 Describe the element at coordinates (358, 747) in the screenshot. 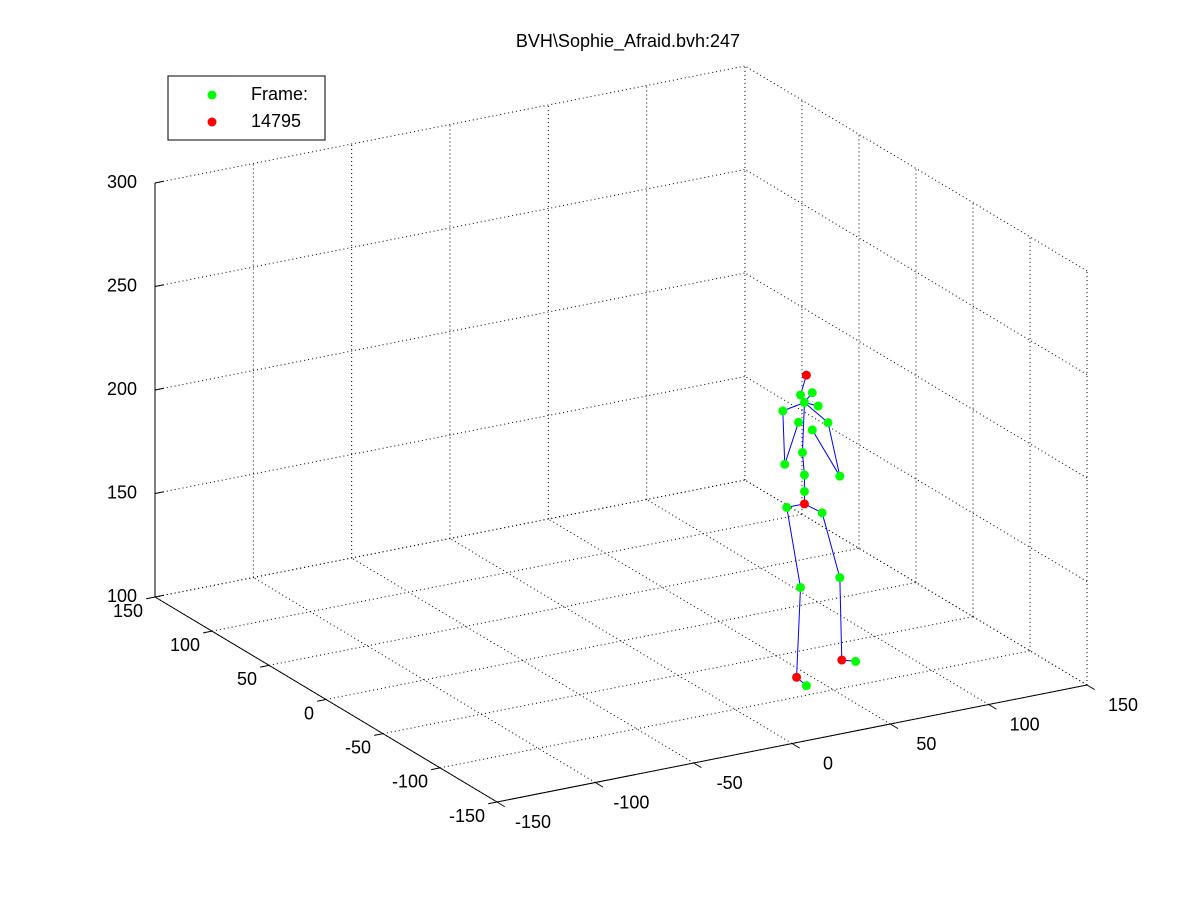

I see `y-tick-label: -50` at that location.